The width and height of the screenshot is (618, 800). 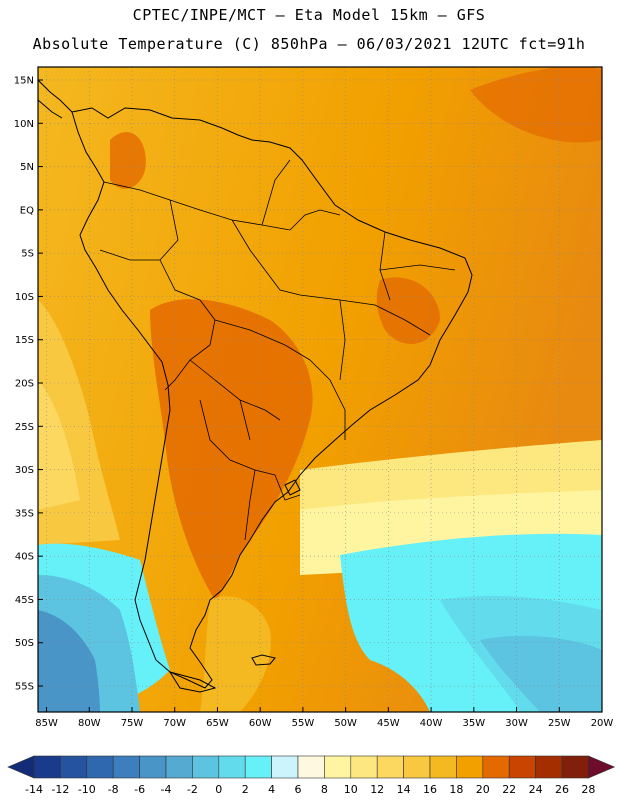 What do you see at coordinates (474, 723) in the screenshot?
I see `lon-label: 35W` at bounding box center [474, 723].